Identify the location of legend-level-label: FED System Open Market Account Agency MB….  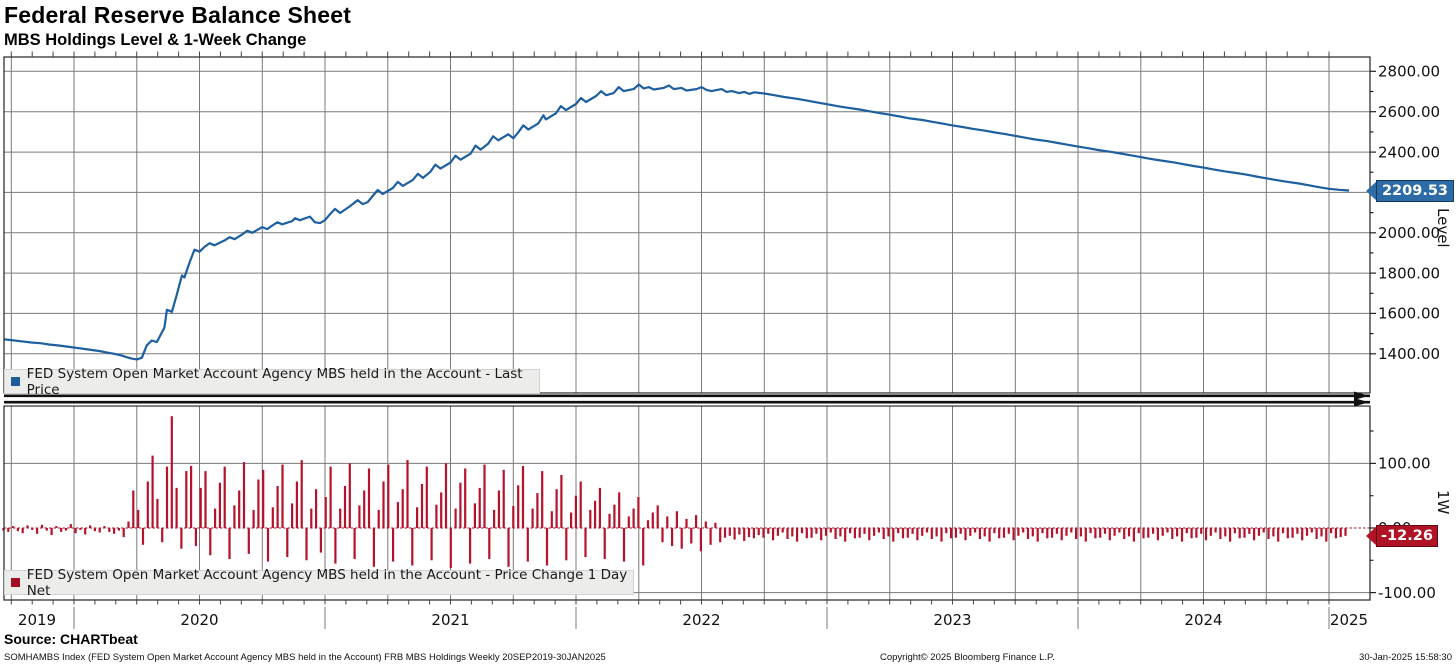
(274, 381).